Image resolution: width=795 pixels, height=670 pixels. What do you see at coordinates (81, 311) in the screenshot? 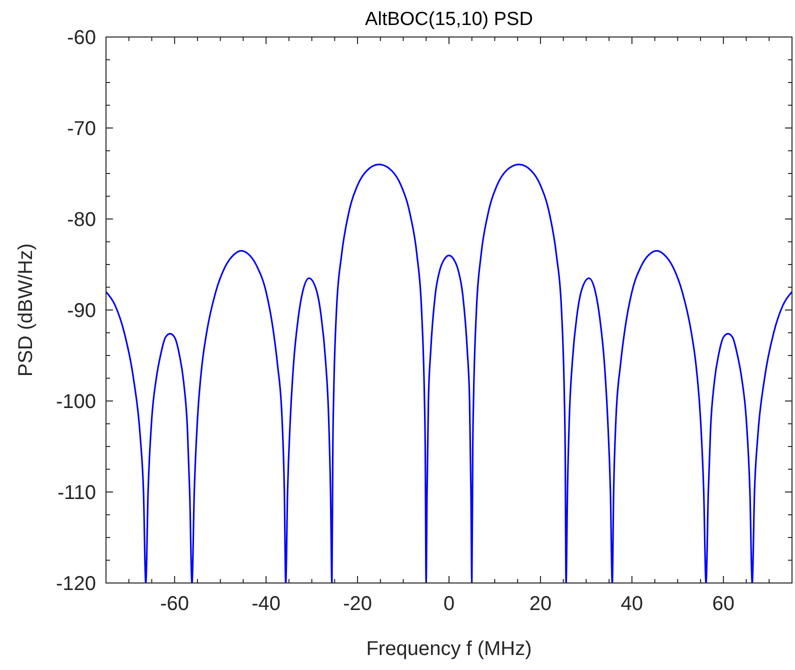
I see `y-tick-label: -90` at bounding box center [81, 311].